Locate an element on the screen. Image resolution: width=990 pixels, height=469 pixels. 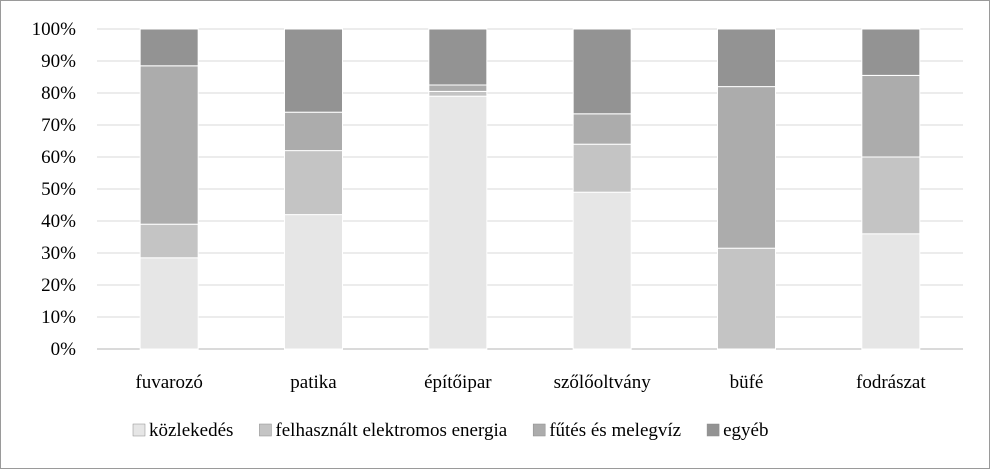
y-tick-label: 20% is located at coordinates (58, 285).